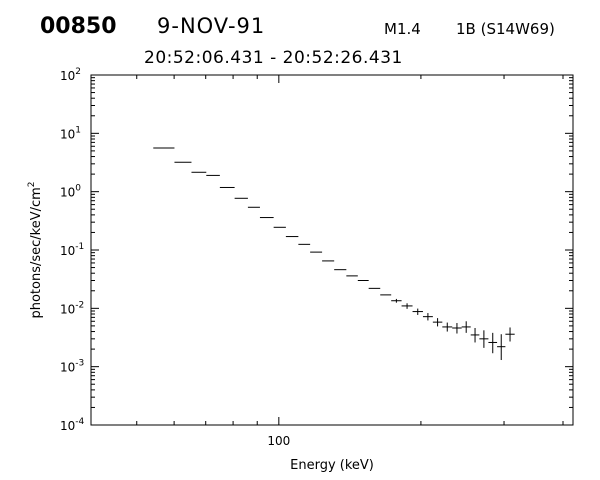  I want to click on y-tick-label: 10⁻⁴, so click(72, 425).